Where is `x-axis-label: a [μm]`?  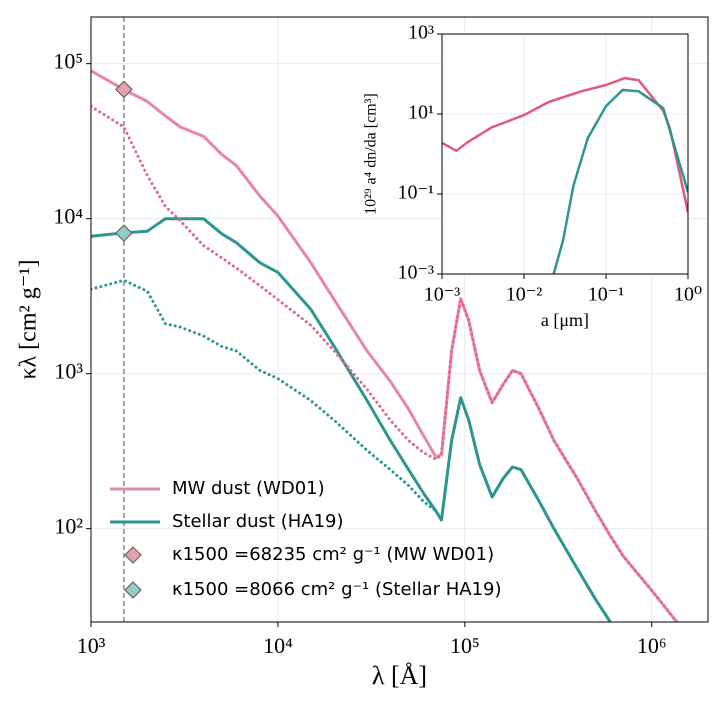 x-axis-label: a [μm] is located at coordinates (565, 320).